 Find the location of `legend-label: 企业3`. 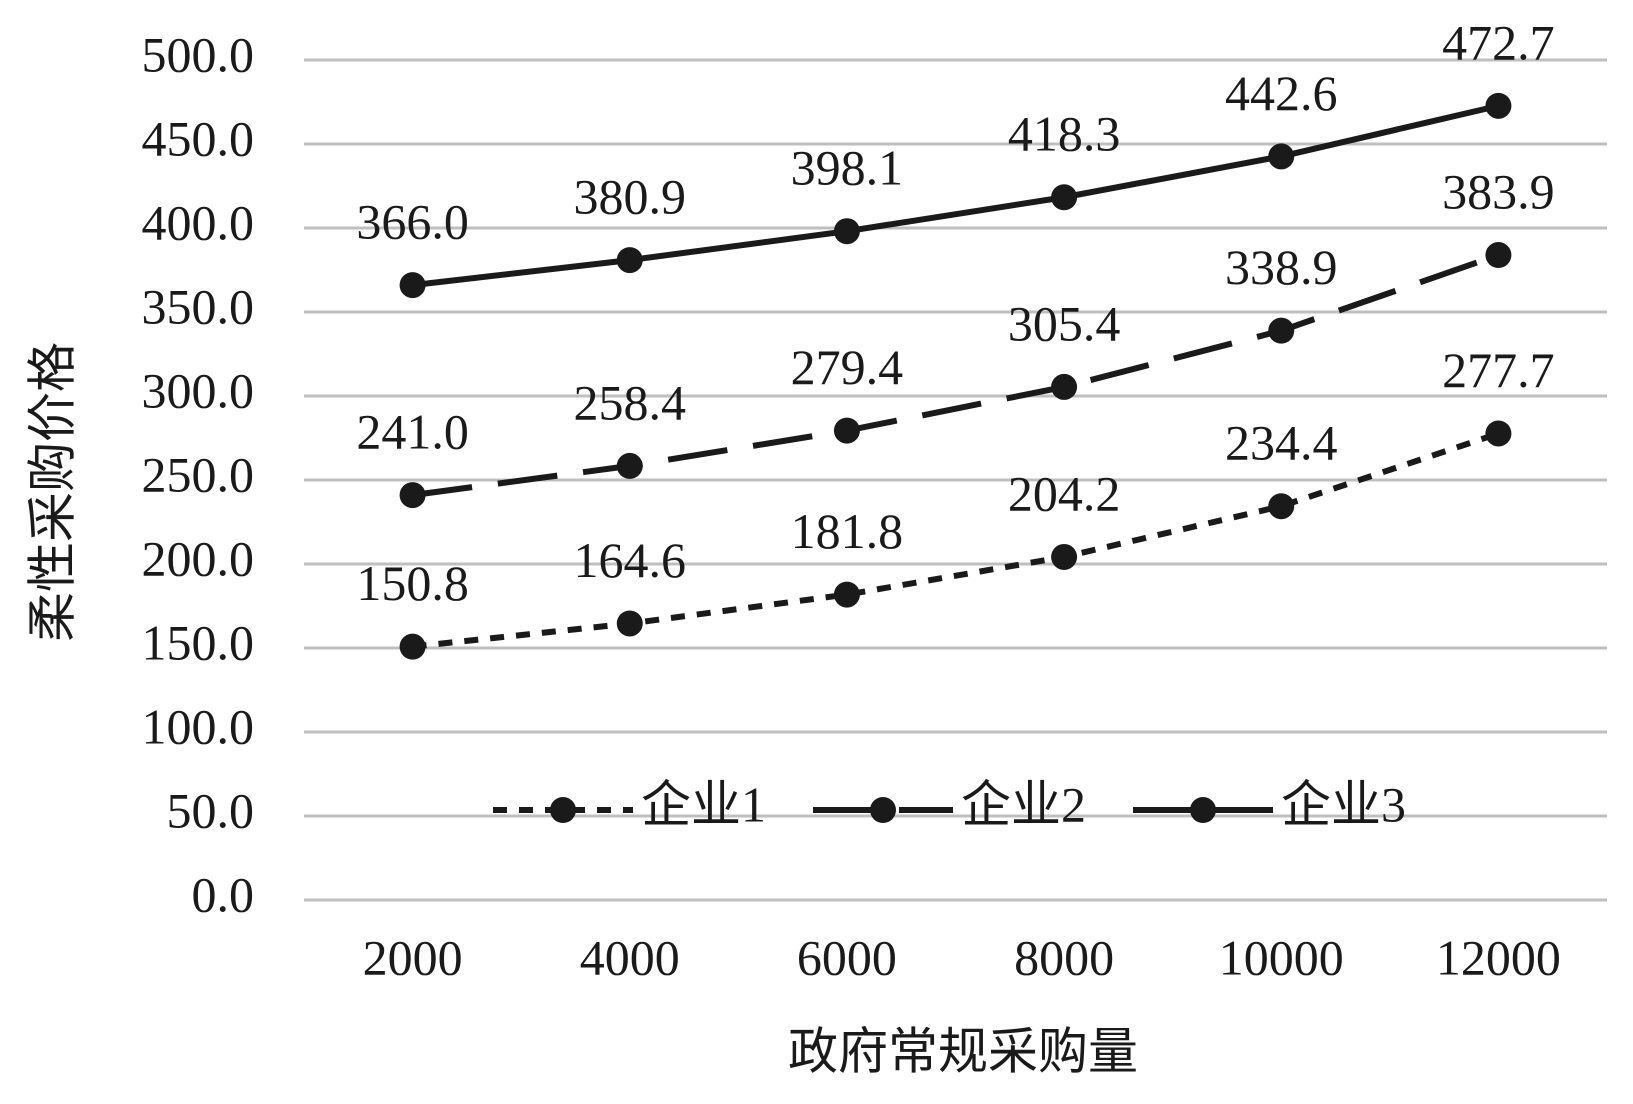

legend-label: 企业3 is located at coordinates (1343, 804).